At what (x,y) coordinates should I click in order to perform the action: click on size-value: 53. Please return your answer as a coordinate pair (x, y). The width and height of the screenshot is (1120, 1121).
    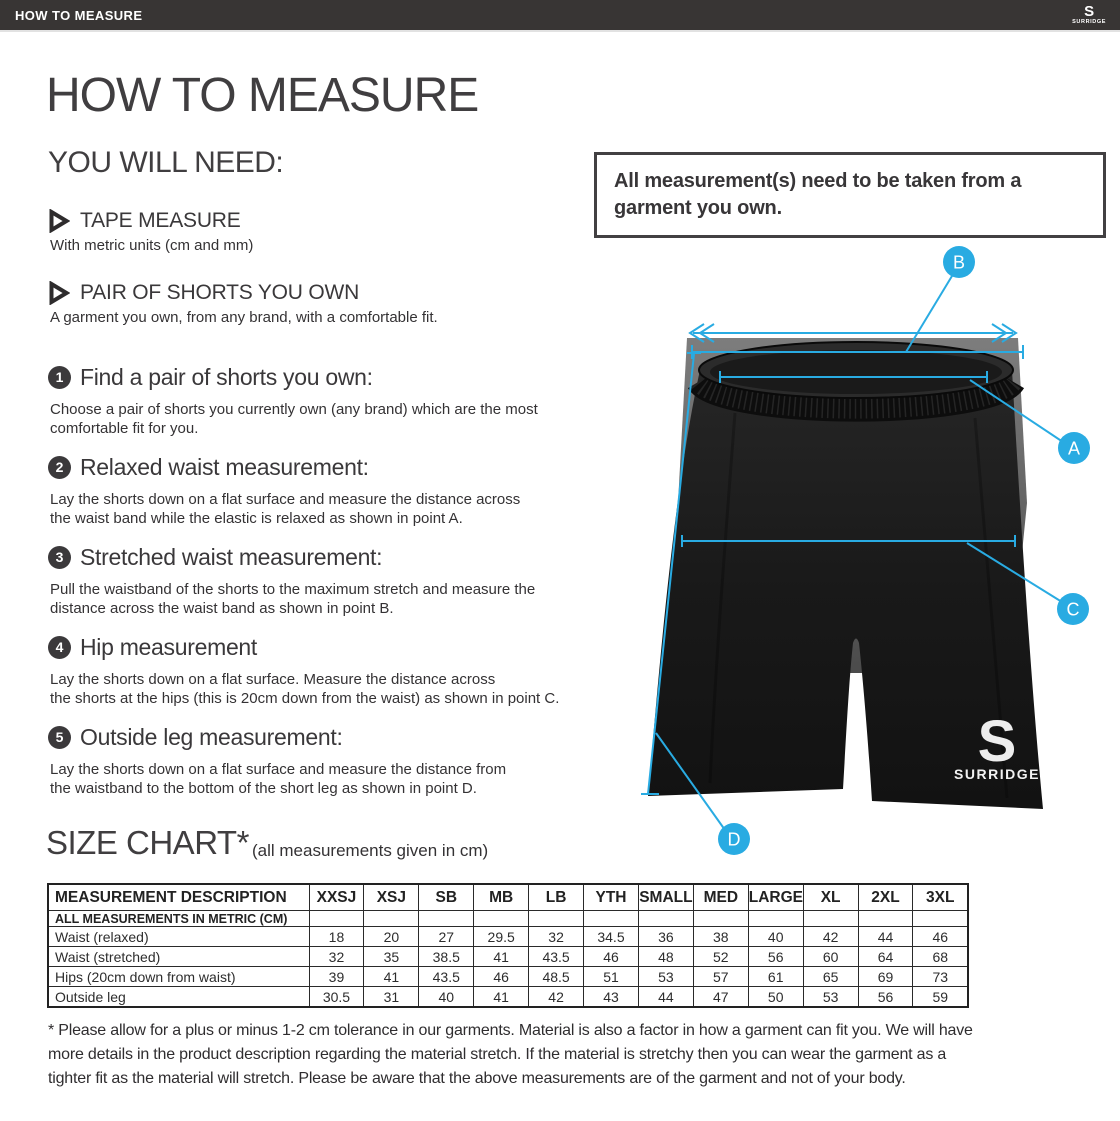
    Looking at the image, I should click on (830, 997).